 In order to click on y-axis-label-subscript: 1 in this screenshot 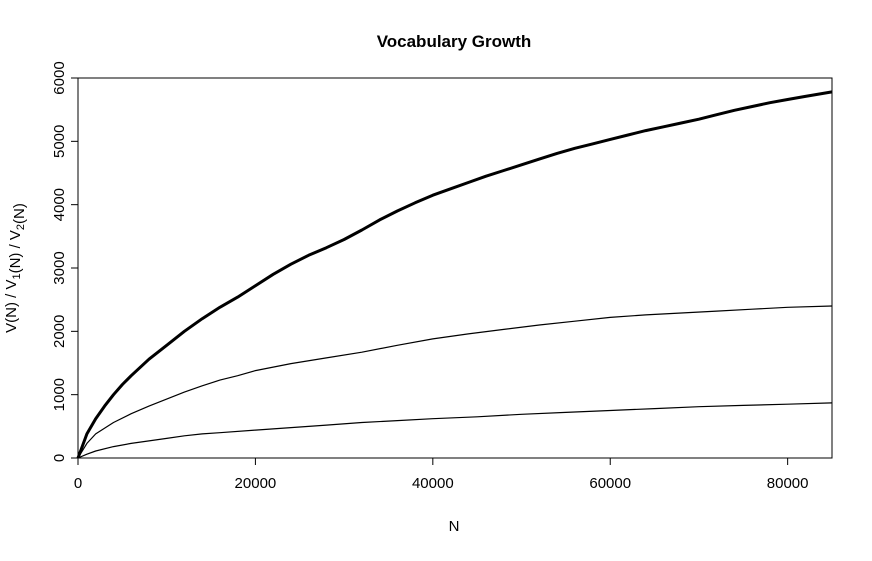, I will do `click(17, 276)`.